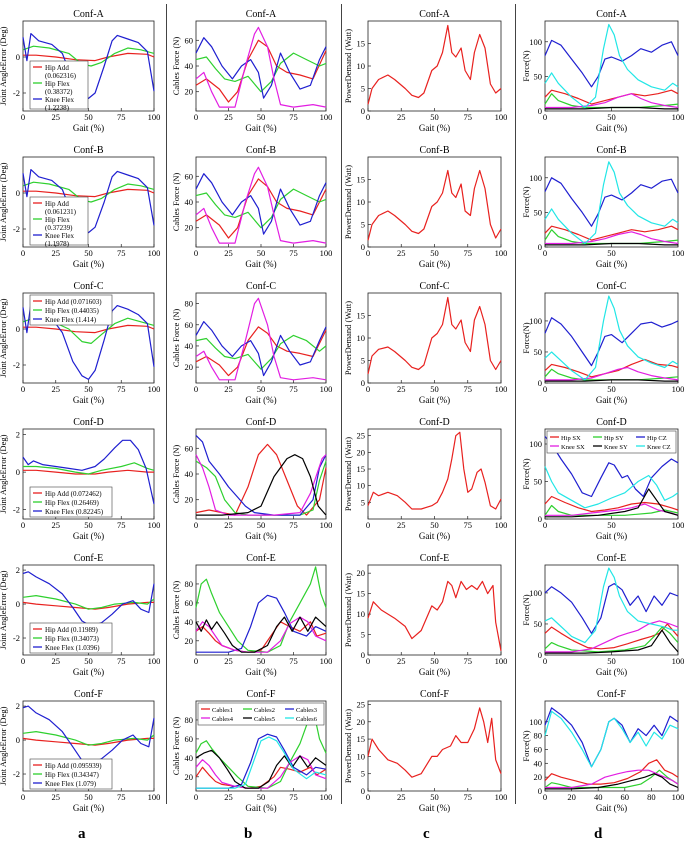 Image resolution: width=685 pixels, height=847 pixels. I want to click on y-tick-label: 25, so click(361, 704).